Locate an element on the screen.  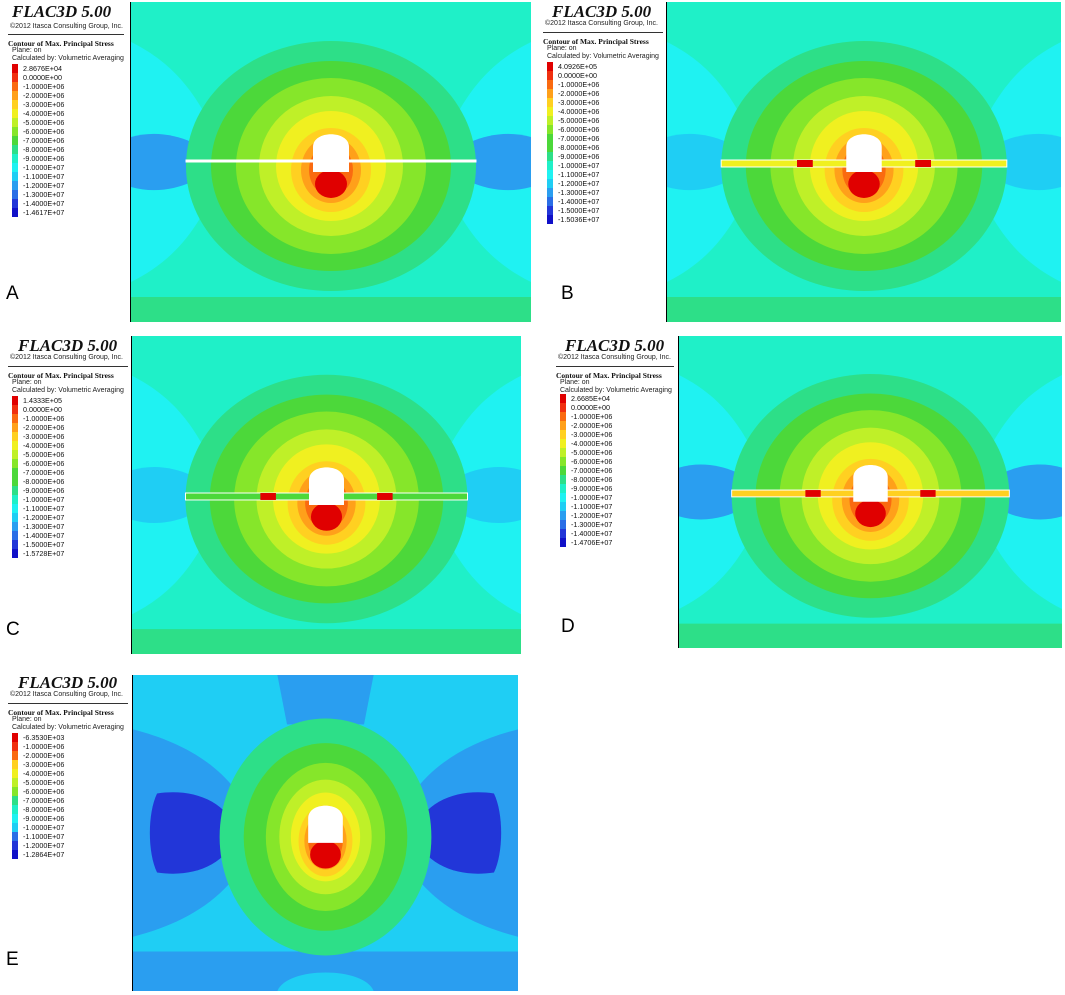
panel-label: D is located at coordinates (568, 626).